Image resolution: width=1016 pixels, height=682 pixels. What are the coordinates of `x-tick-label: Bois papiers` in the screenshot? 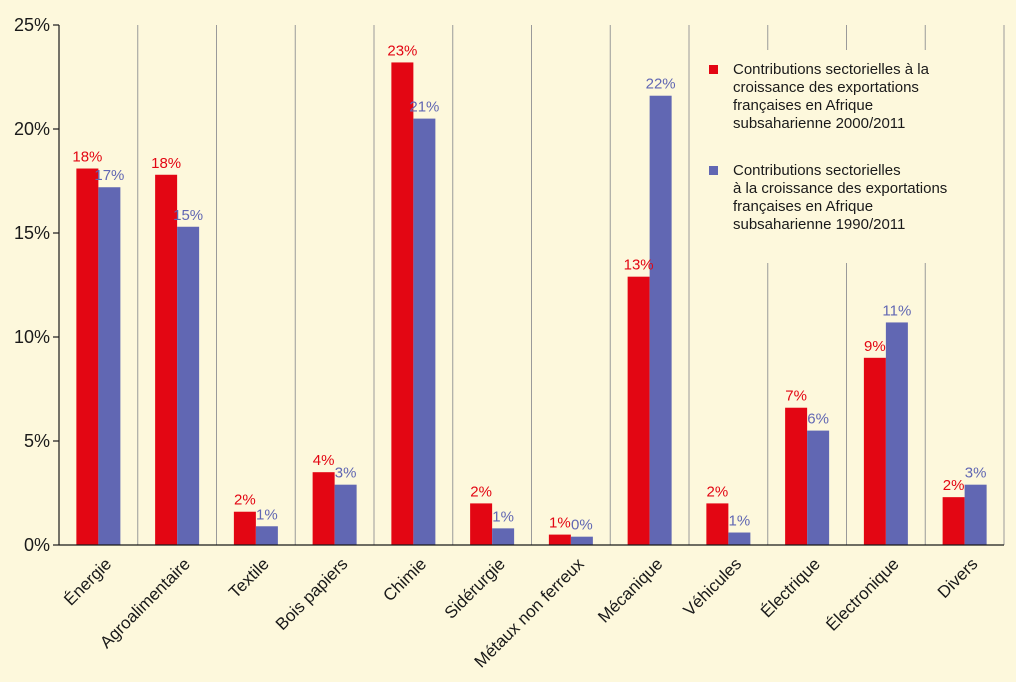 It's located at (312, 594).